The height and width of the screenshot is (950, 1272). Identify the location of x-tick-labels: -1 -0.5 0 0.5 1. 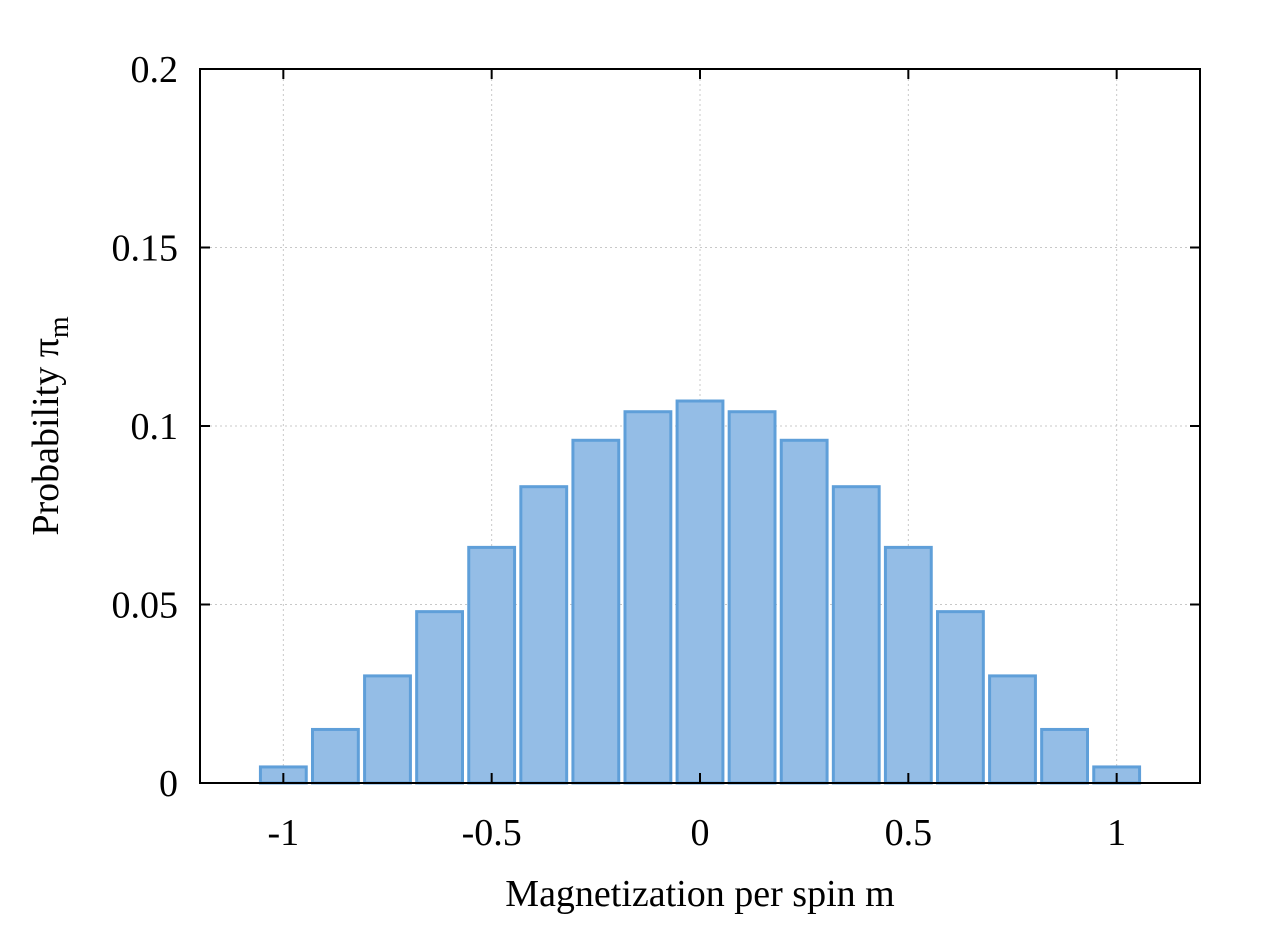
(697, 833).